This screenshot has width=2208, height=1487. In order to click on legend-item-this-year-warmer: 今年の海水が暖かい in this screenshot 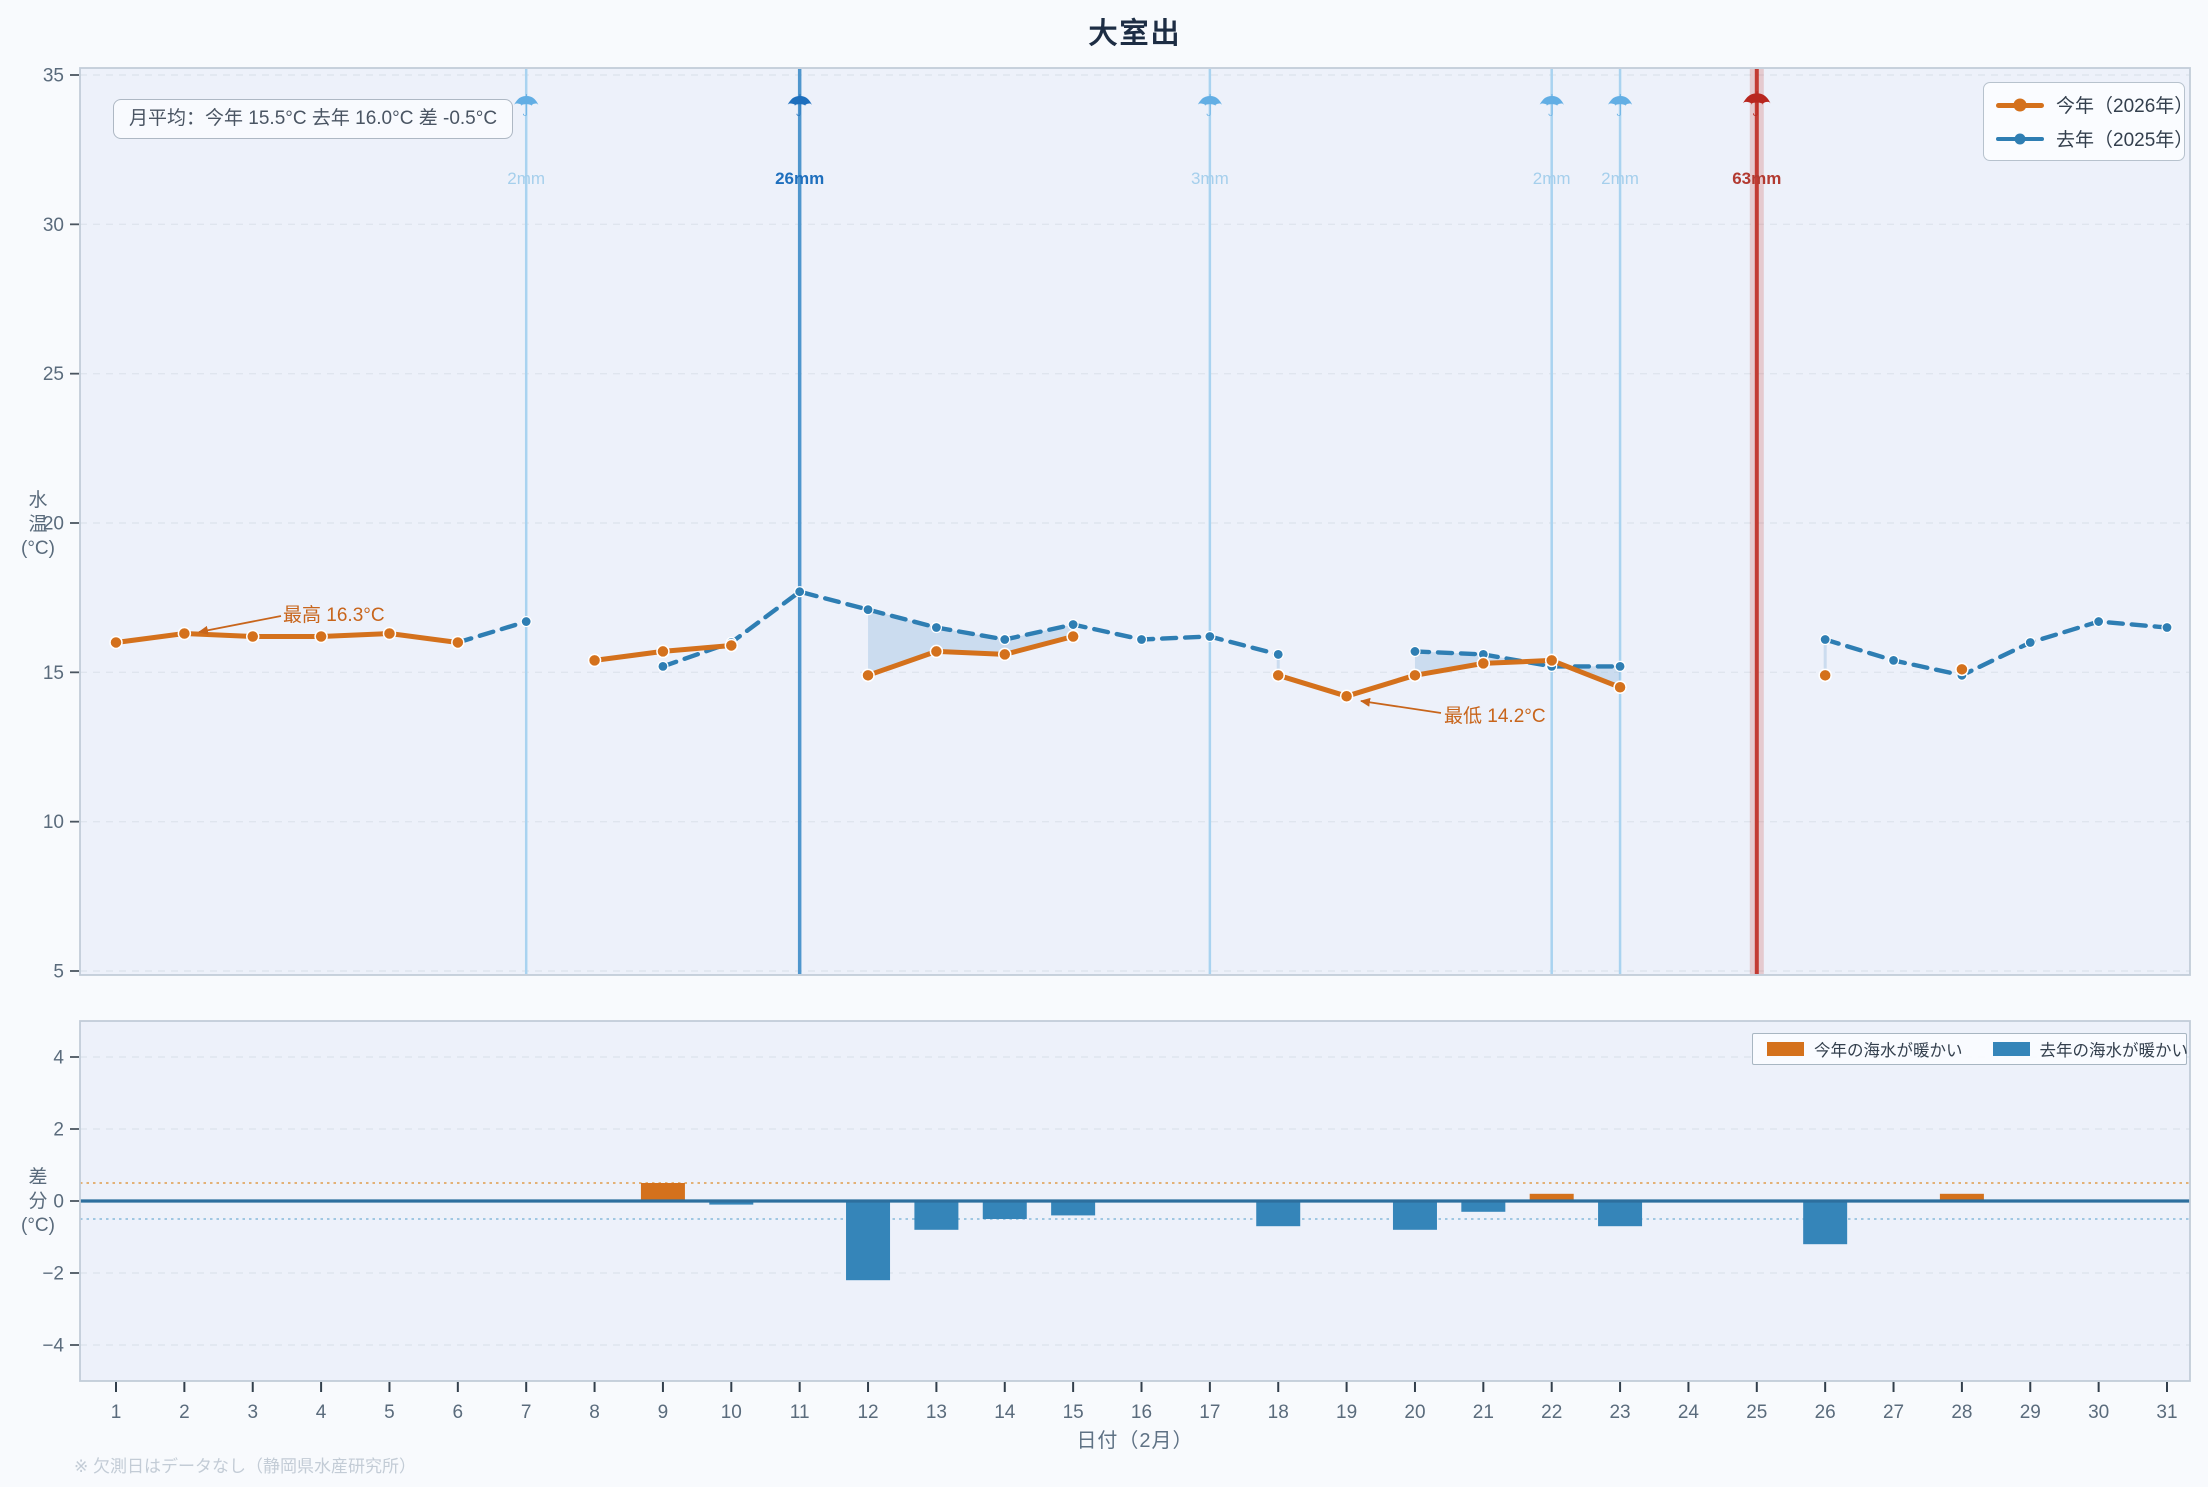, I will do `click(1865, 1049)`.